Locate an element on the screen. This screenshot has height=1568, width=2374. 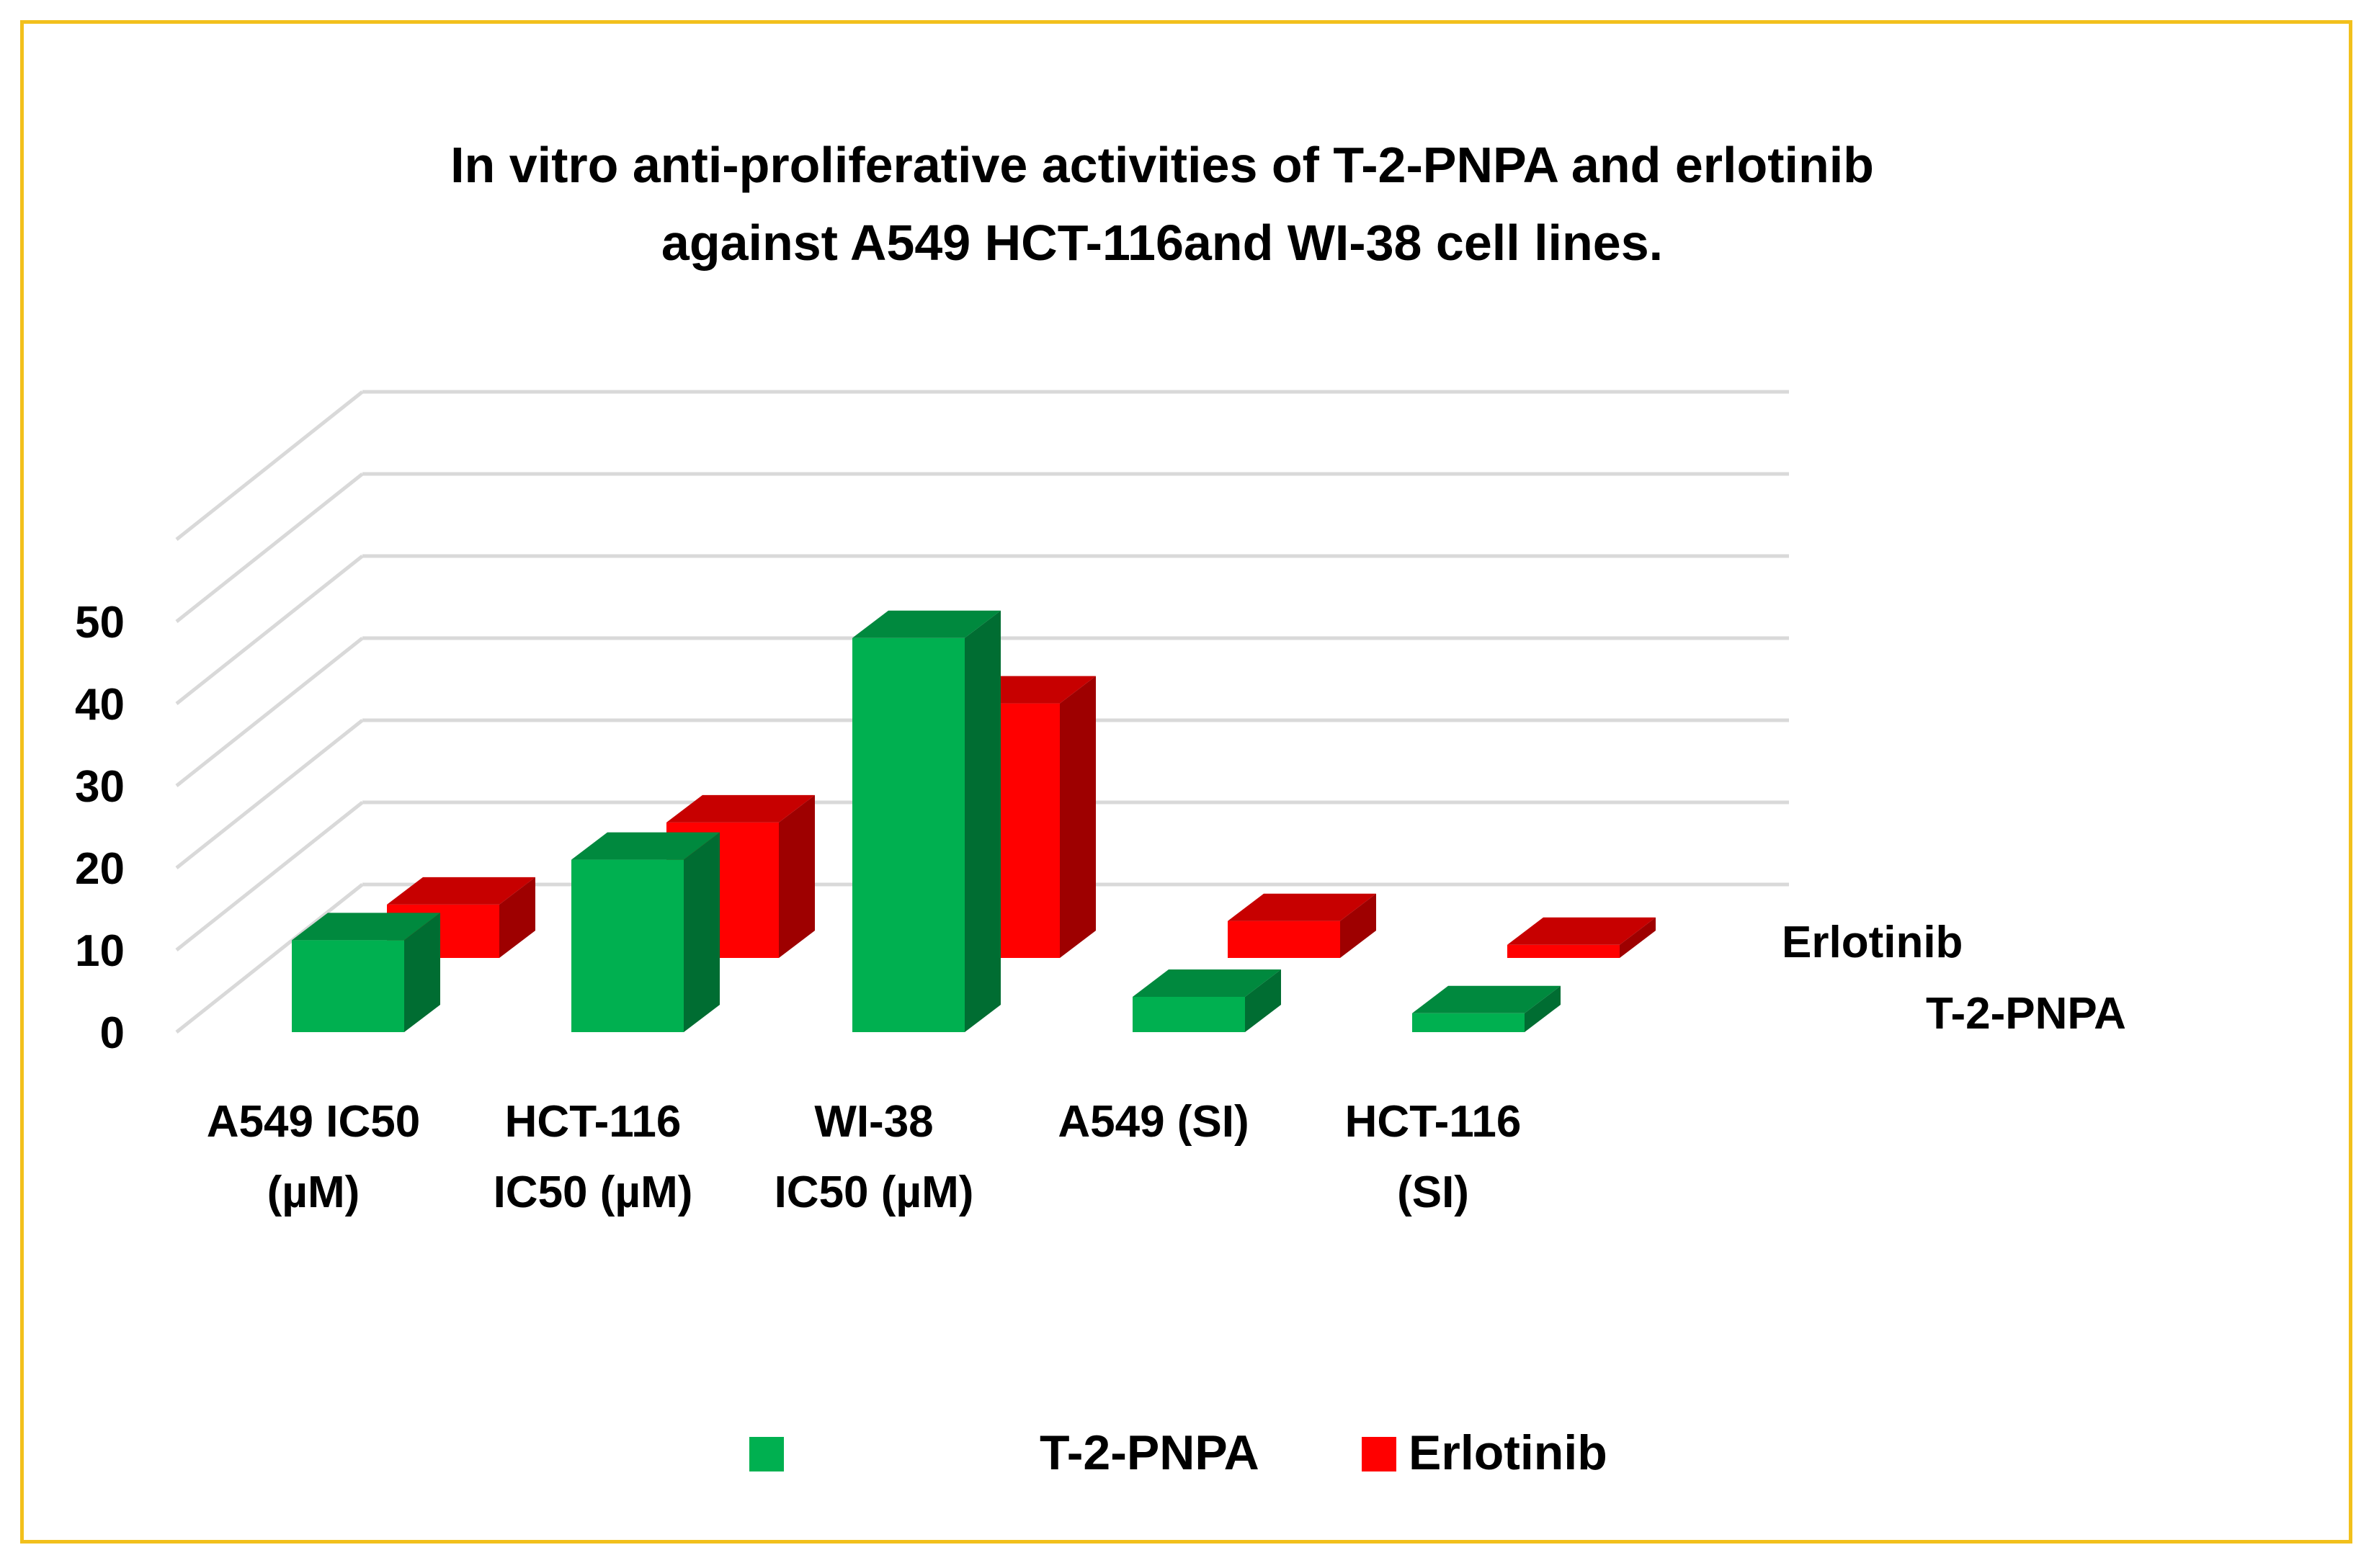
legend: T-2-PNPA Erlotinib is located at coordinates (1178, 1452).